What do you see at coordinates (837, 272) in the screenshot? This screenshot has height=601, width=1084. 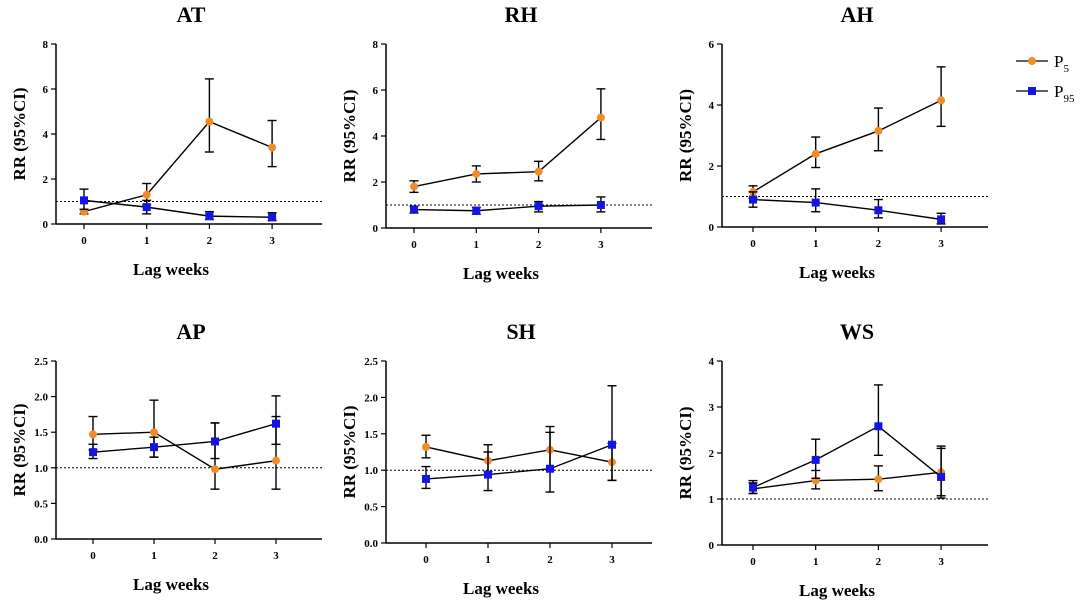 I see `x-axis-label-ah: Lag weeks` at bounding box center [837, 272].